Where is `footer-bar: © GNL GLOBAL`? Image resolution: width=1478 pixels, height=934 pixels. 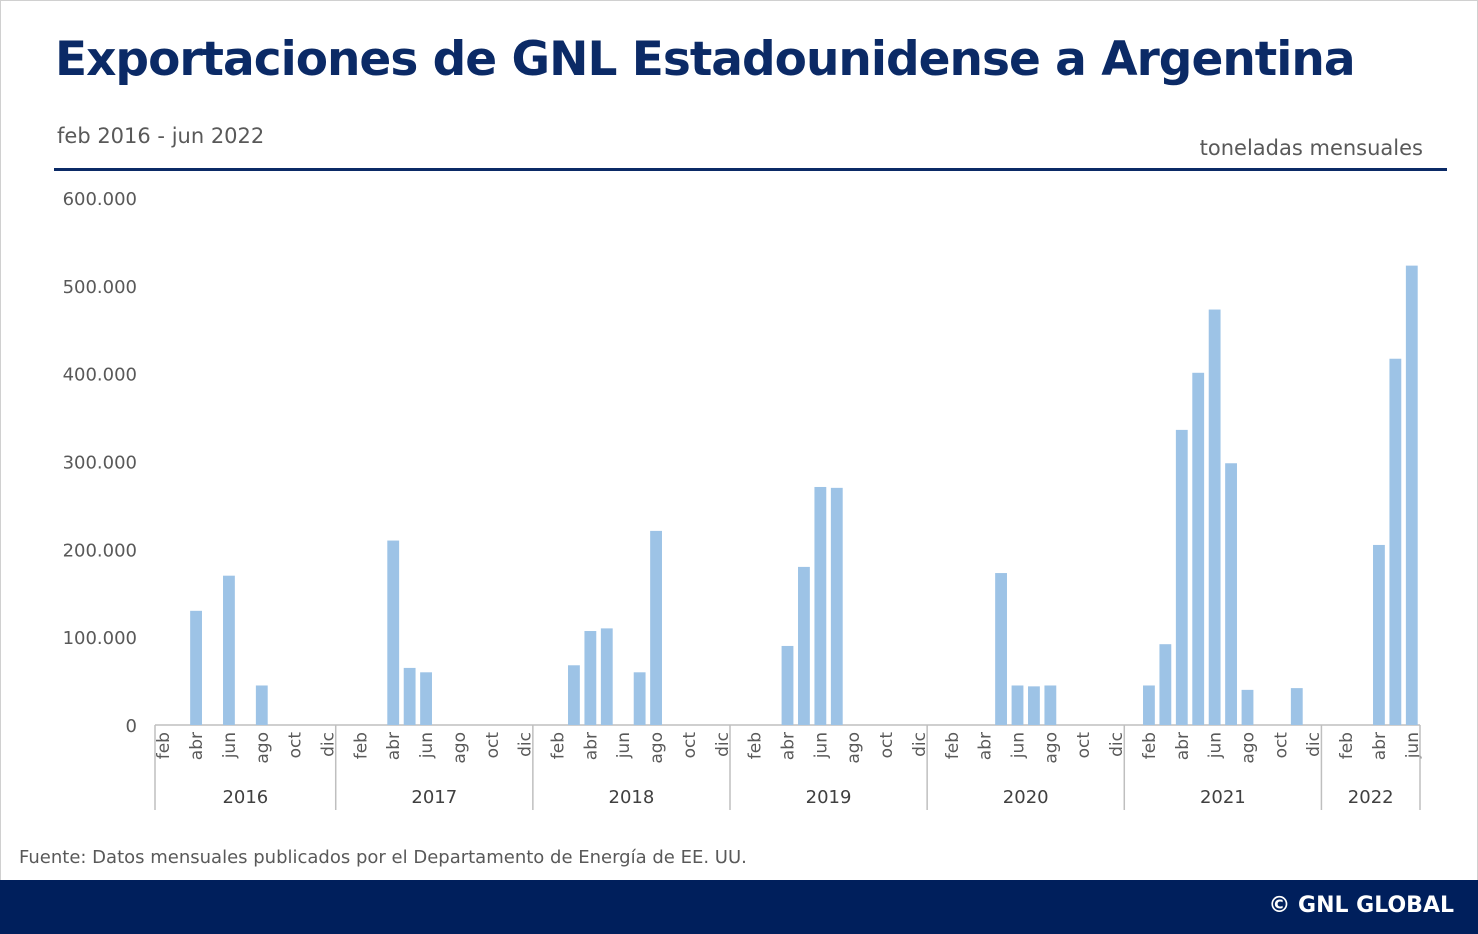
footer-bar: © GNL GLOBAL is located at coordinates (739, 907).